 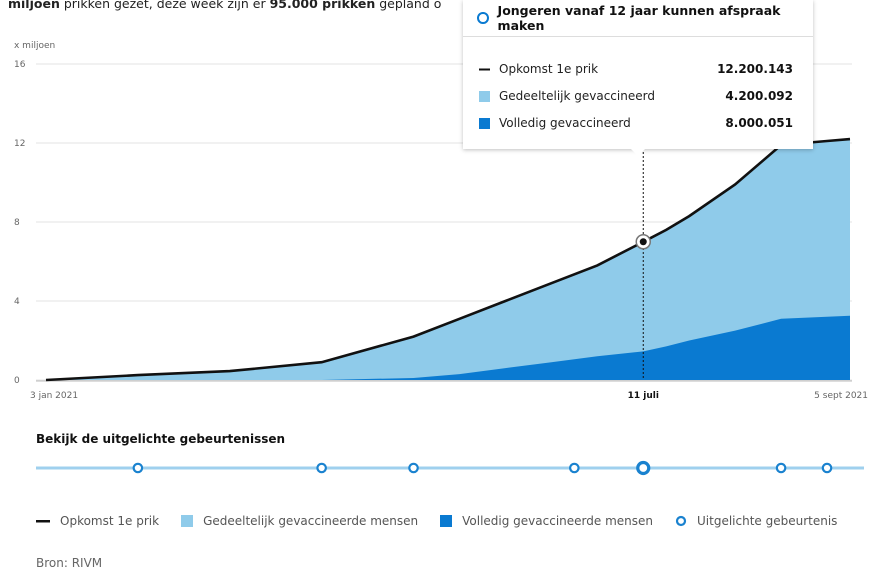 What do you see at coordinates (841, 396) in the screenshot?
I see `x-tick-label: 5 sept 2021` at bounding box center [841, 396].